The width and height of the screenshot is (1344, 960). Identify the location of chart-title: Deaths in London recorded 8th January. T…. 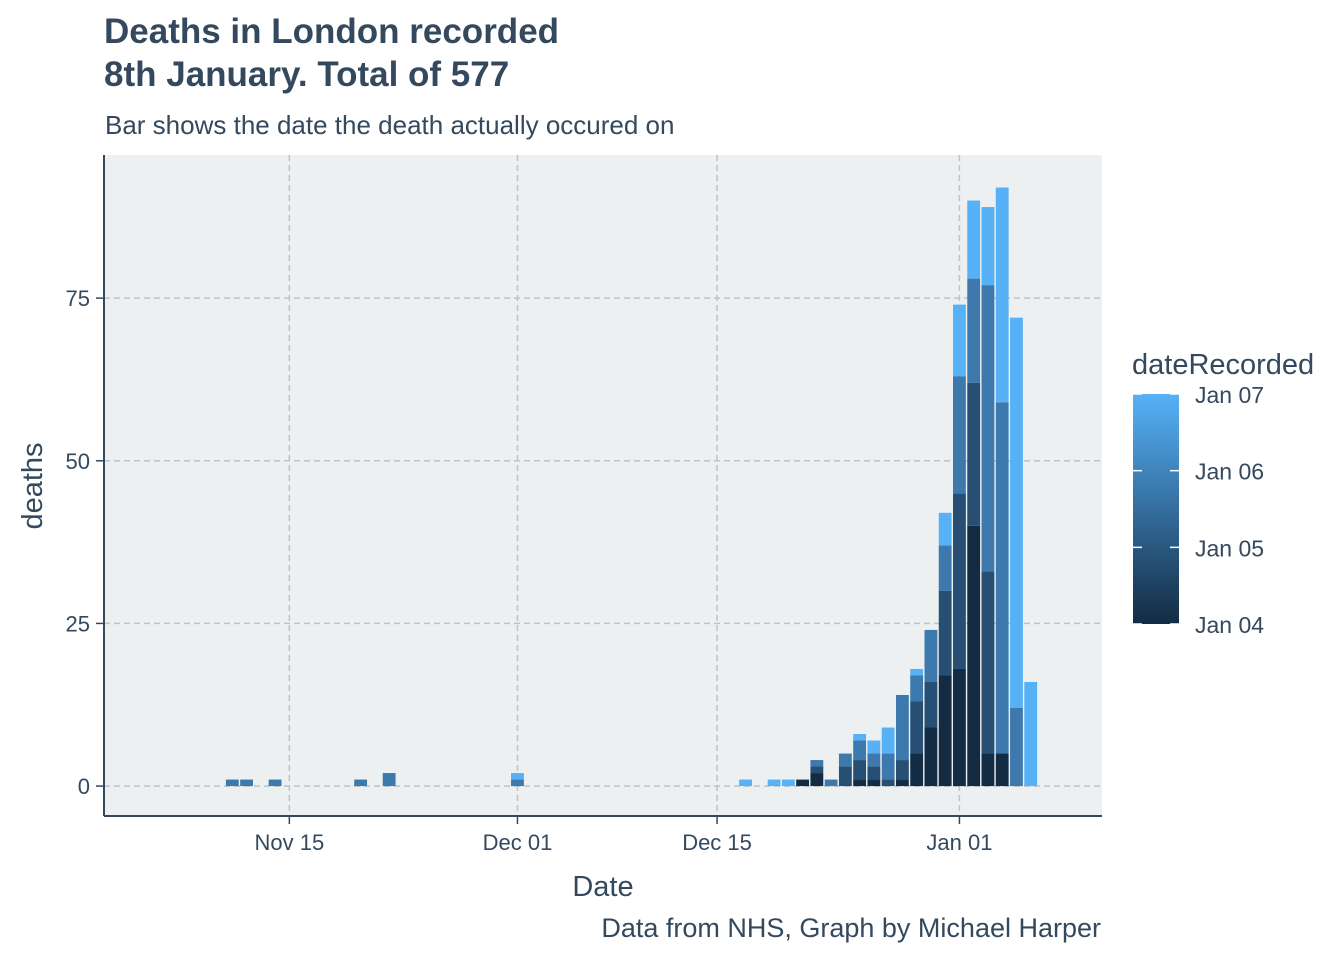
(331, 53).